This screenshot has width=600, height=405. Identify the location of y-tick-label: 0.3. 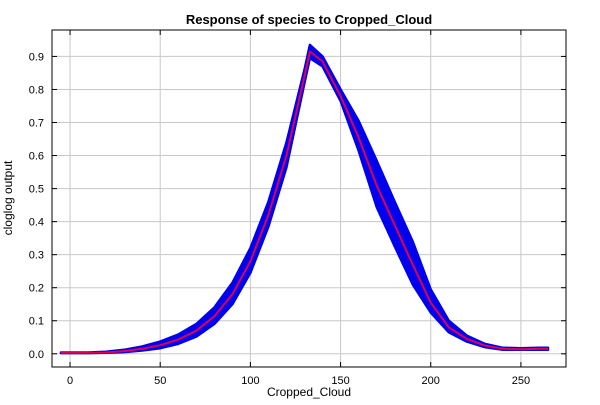
(36, 256).